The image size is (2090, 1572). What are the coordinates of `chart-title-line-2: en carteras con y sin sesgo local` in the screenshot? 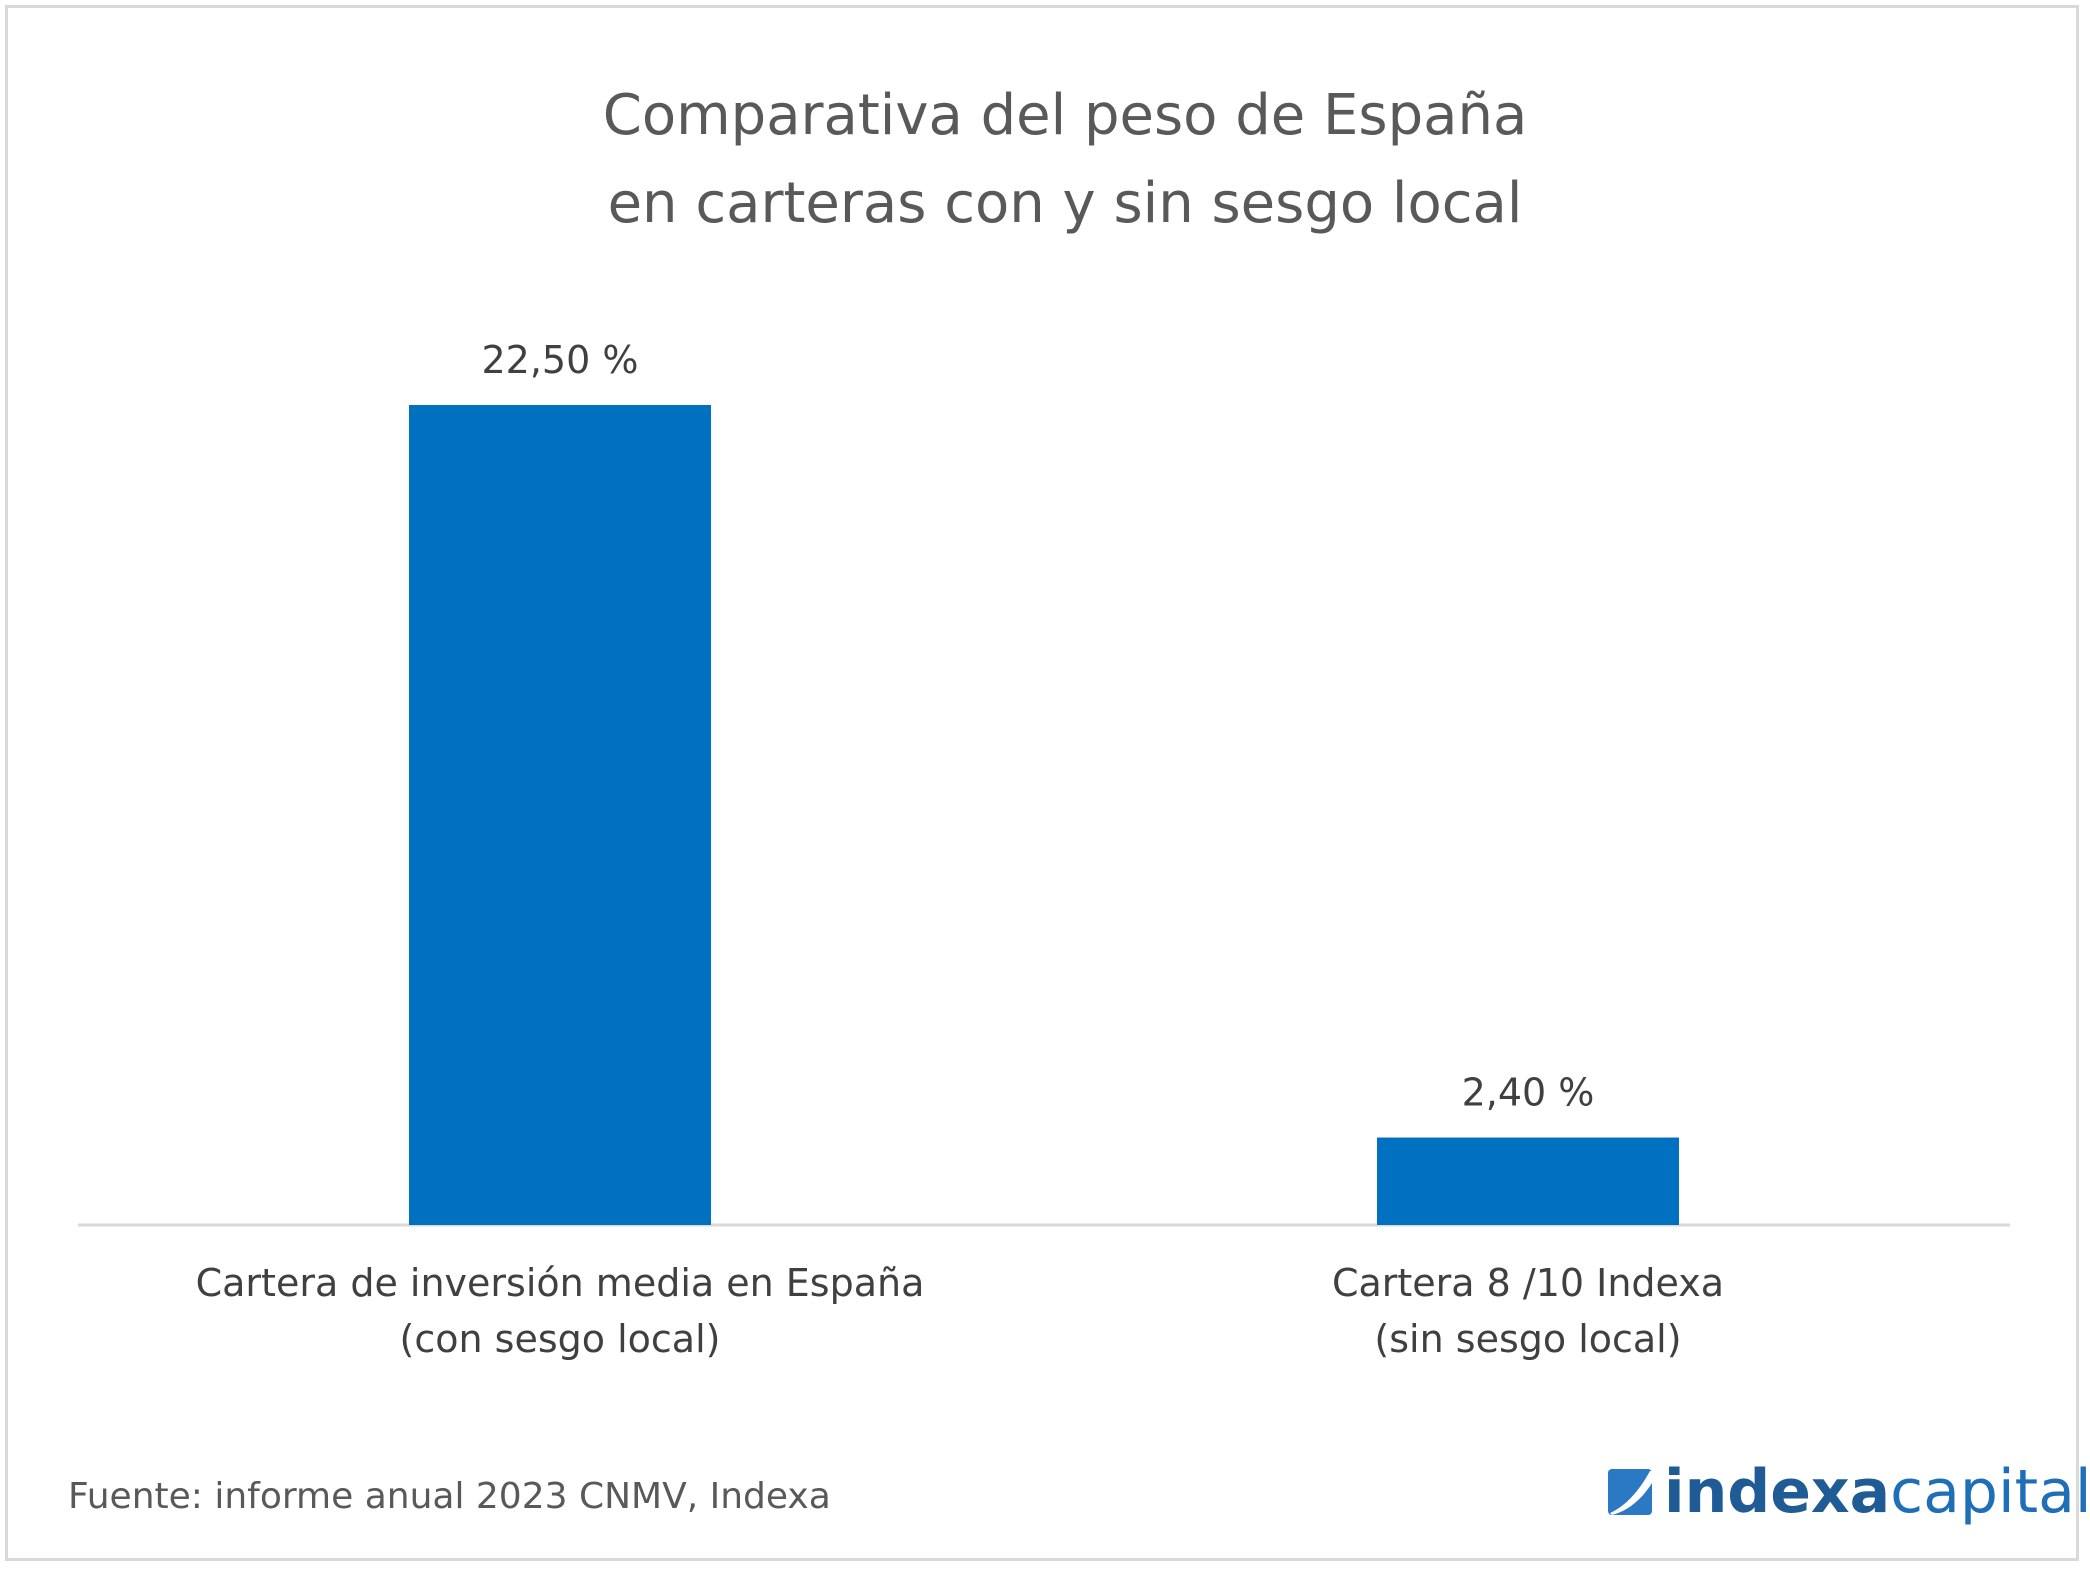 It's located at (1065, 203).